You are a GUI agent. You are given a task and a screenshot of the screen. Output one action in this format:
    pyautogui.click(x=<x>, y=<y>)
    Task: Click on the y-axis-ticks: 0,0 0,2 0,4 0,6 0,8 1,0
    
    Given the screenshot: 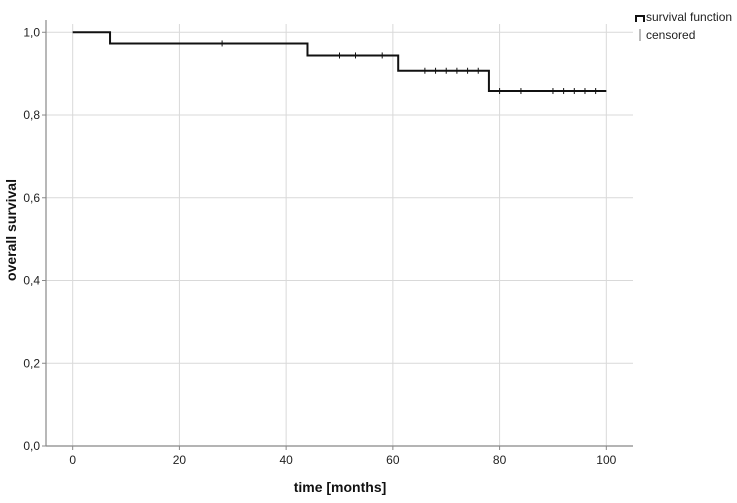 What is the action you would take?
    pyautogui.click(x=34, y=239)
    